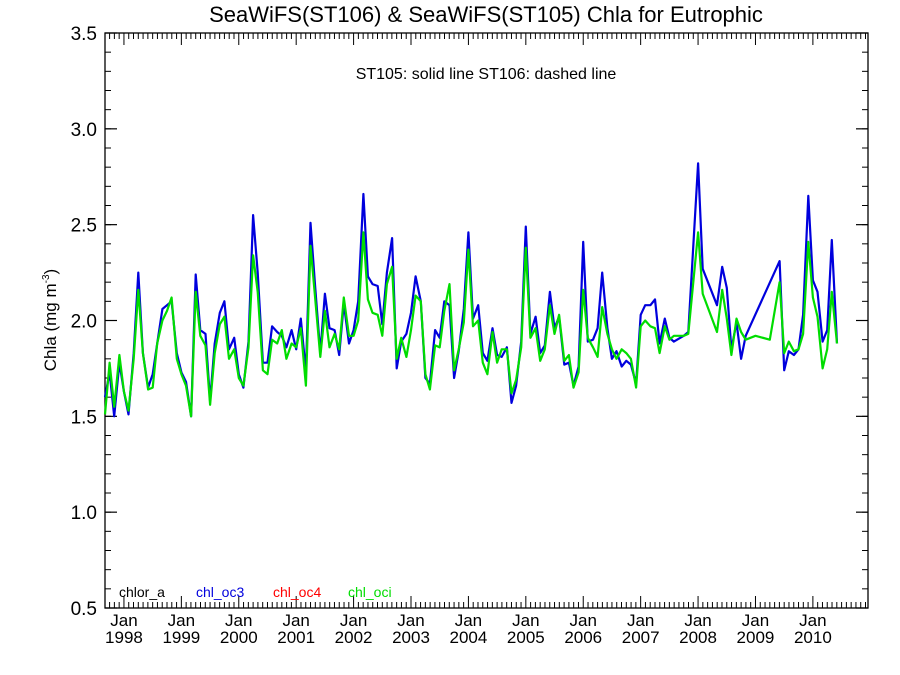  What do you see at coordinates (142, 592) in the screenshot?
I see `legend-item-chlor_a: chlor_a` at bounding box center [142, 592].